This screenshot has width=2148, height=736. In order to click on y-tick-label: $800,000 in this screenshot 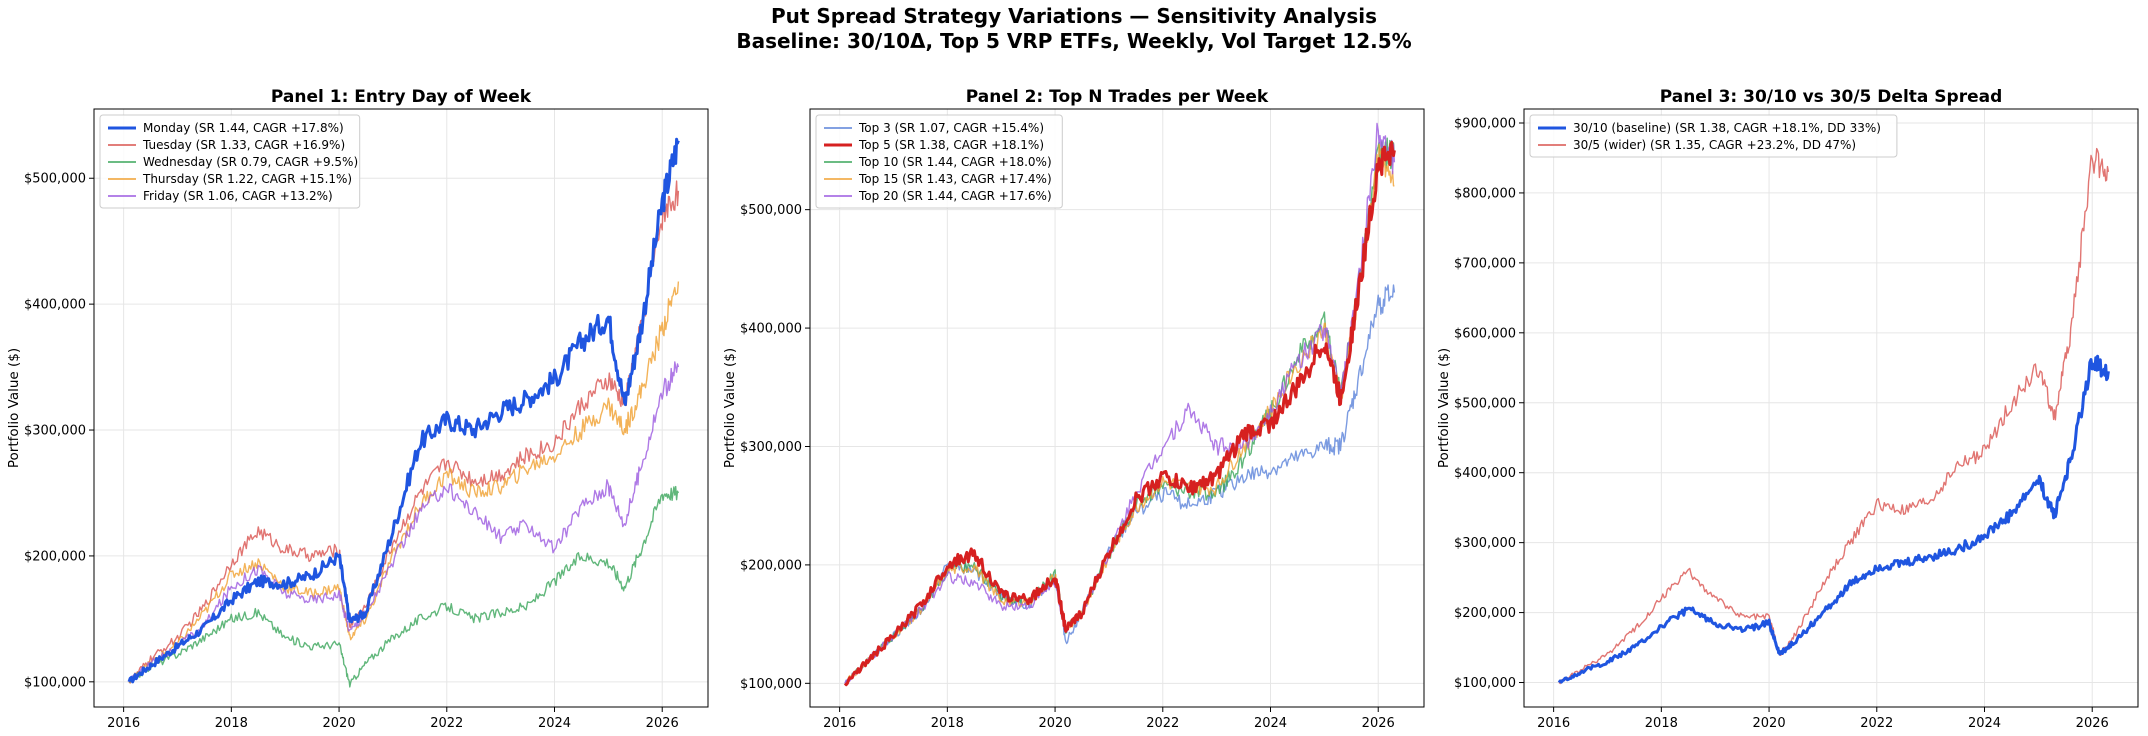, I will do `click(1485, 193)`.